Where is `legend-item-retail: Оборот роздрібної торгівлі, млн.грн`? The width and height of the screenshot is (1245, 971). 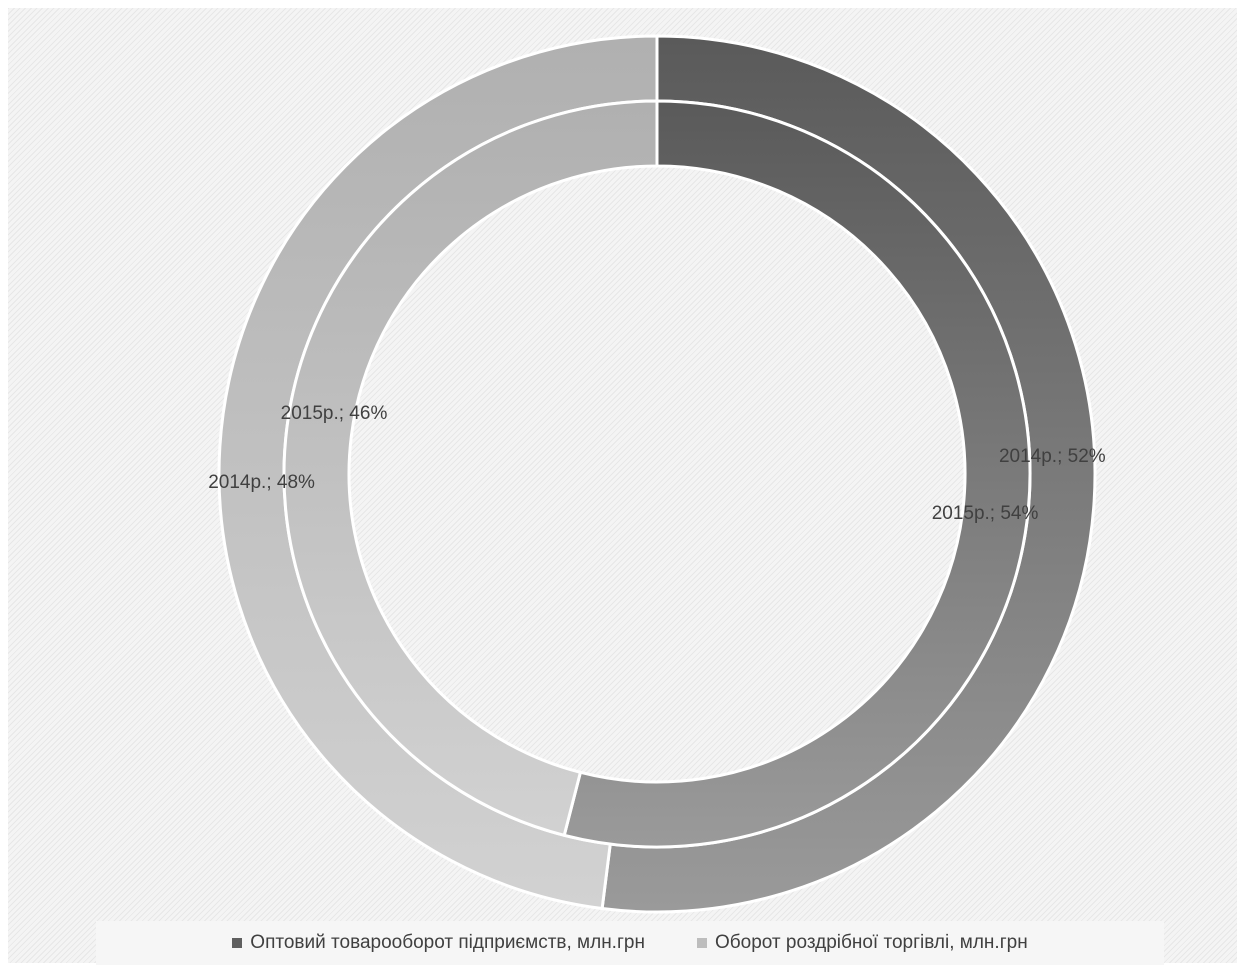
legend-item-retail: Оборот роздрібної торгівлі, млн.грн is located at coordinates (862, 943).